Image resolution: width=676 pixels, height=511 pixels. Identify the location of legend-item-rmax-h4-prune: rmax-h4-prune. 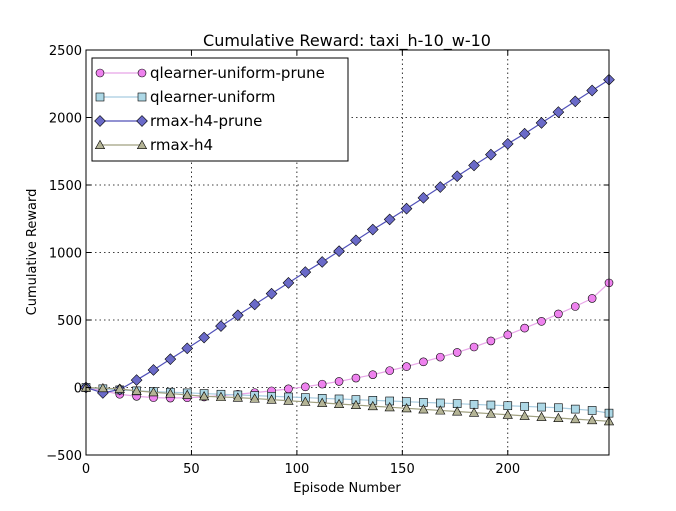
(178, 121).